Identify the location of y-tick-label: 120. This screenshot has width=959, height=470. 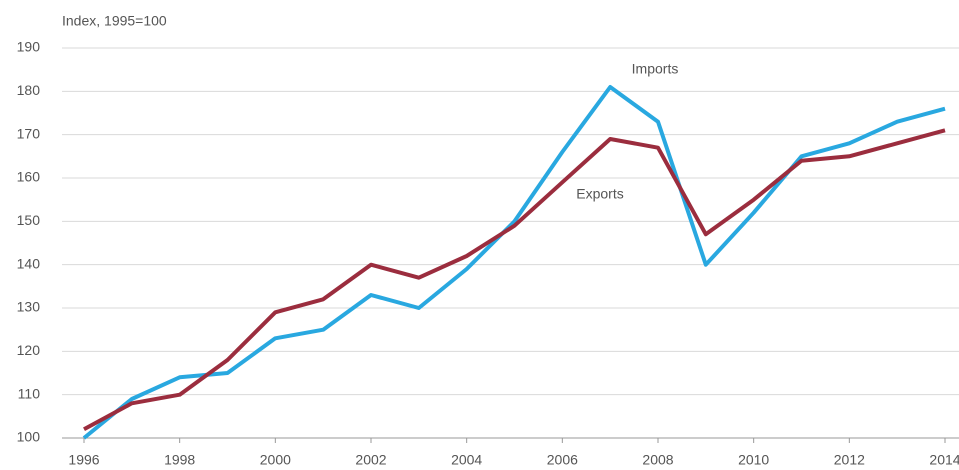
(29, 350).